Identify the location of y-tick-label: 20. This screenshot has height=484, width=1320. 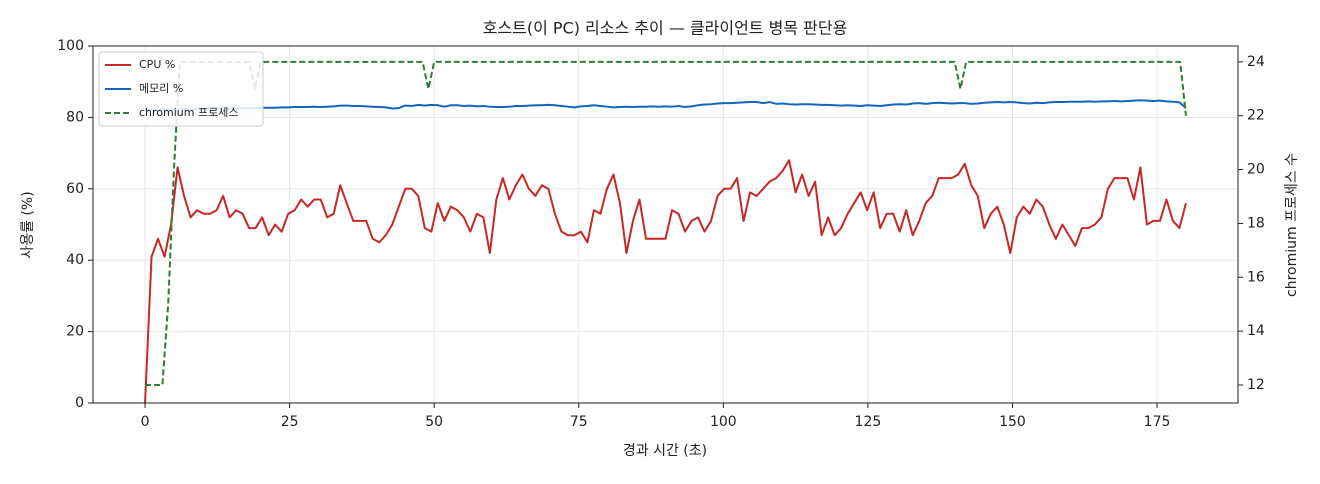
(75, 332).